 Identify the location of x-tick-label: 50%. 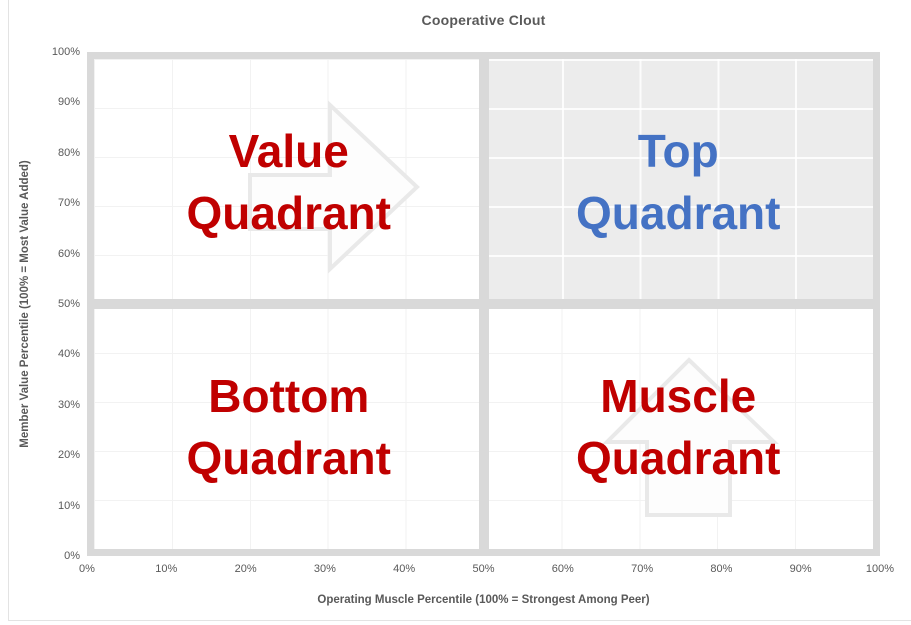
(483, 569).